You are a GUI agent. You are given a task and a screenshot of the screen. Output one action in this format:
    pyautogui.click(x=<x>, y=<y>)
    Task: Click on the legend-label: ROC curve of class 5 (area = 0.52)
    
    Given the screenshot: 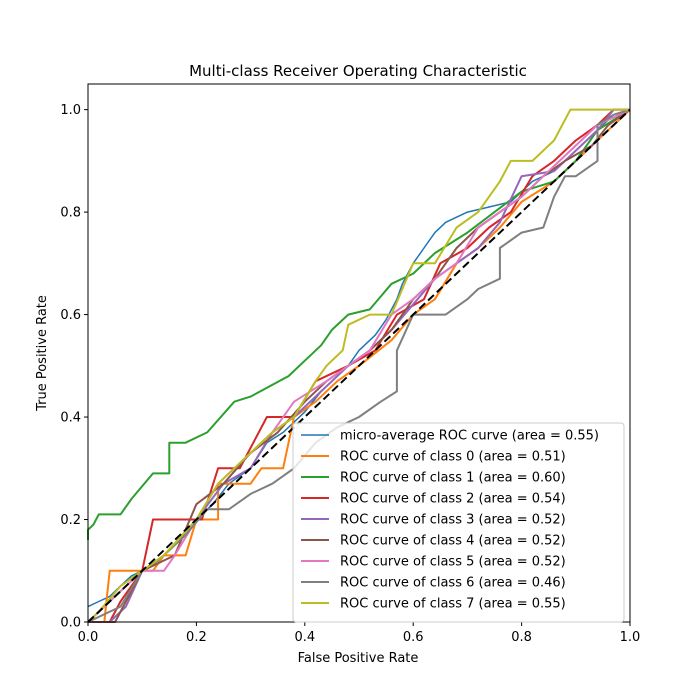 What is the action you would take?
    pyautogui.click(x=453, y=562)
    